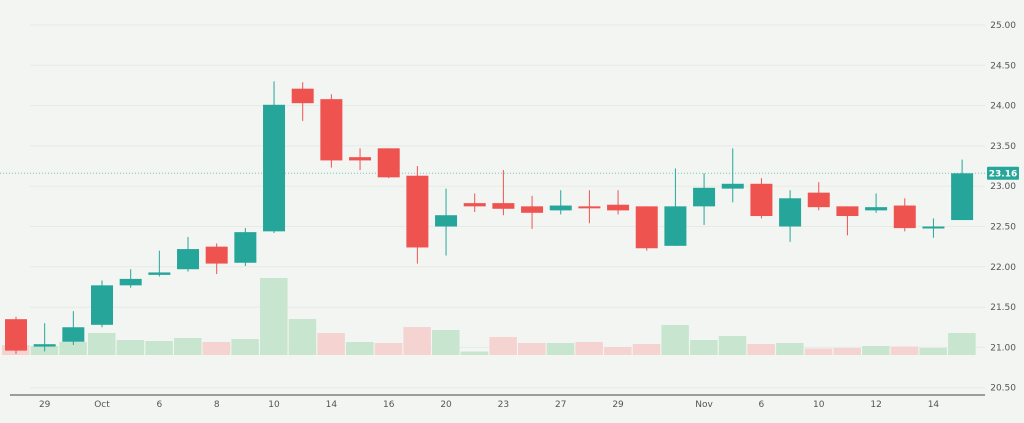 The height and width of the screenshot is (423, 1024). I want to click on y-tick-label: 20.50, so click(1003, 389).